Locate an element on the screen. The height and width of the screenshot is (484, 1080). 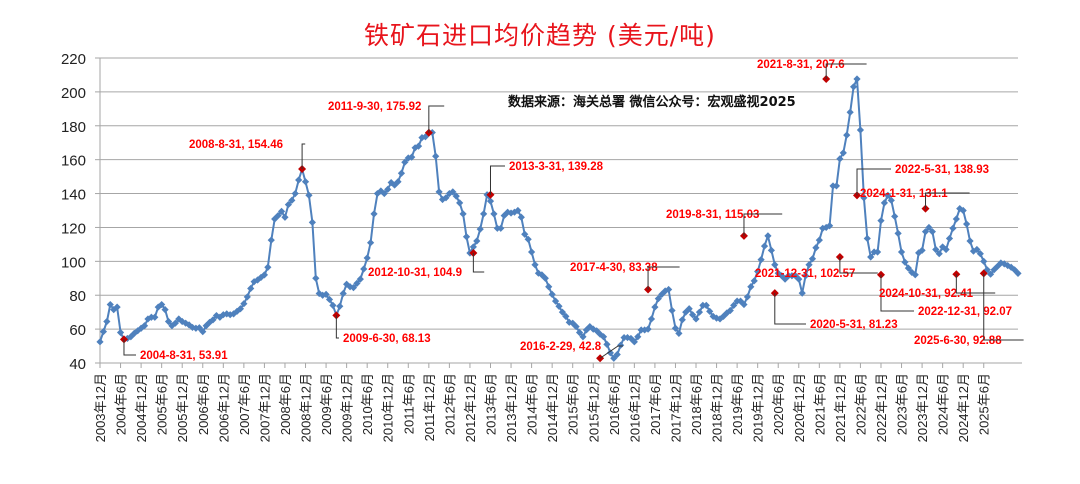
y-tick-label: 60 is located at coordinates (77, 330).